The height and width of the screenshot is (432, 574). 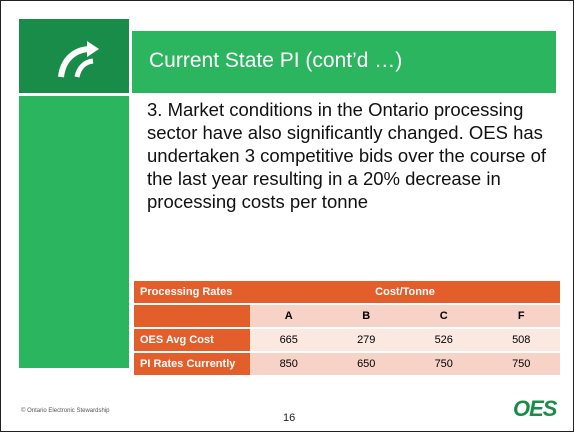 What do you see at coordinates (535, 408) in the screenshot?
I see `oes-logo: OES` at bounding box center [535, 408].